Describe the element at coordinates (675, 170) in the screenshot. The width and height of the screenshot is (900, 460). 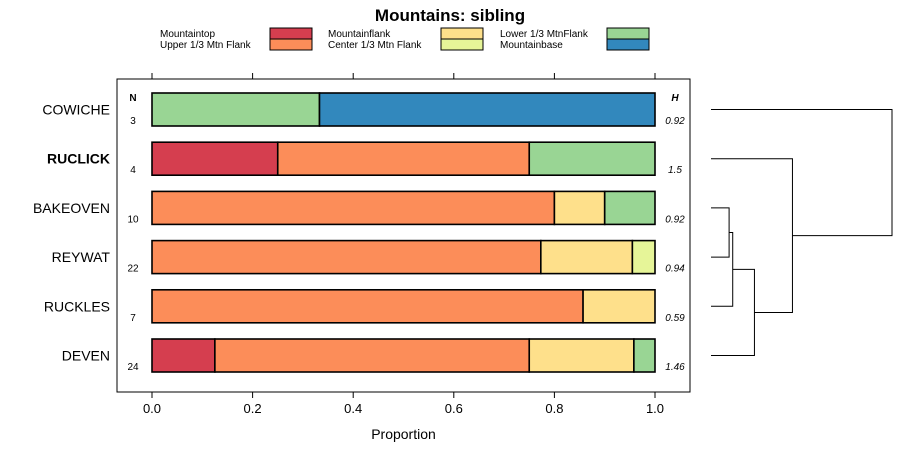
I see `h-value: 1.5` at that location.